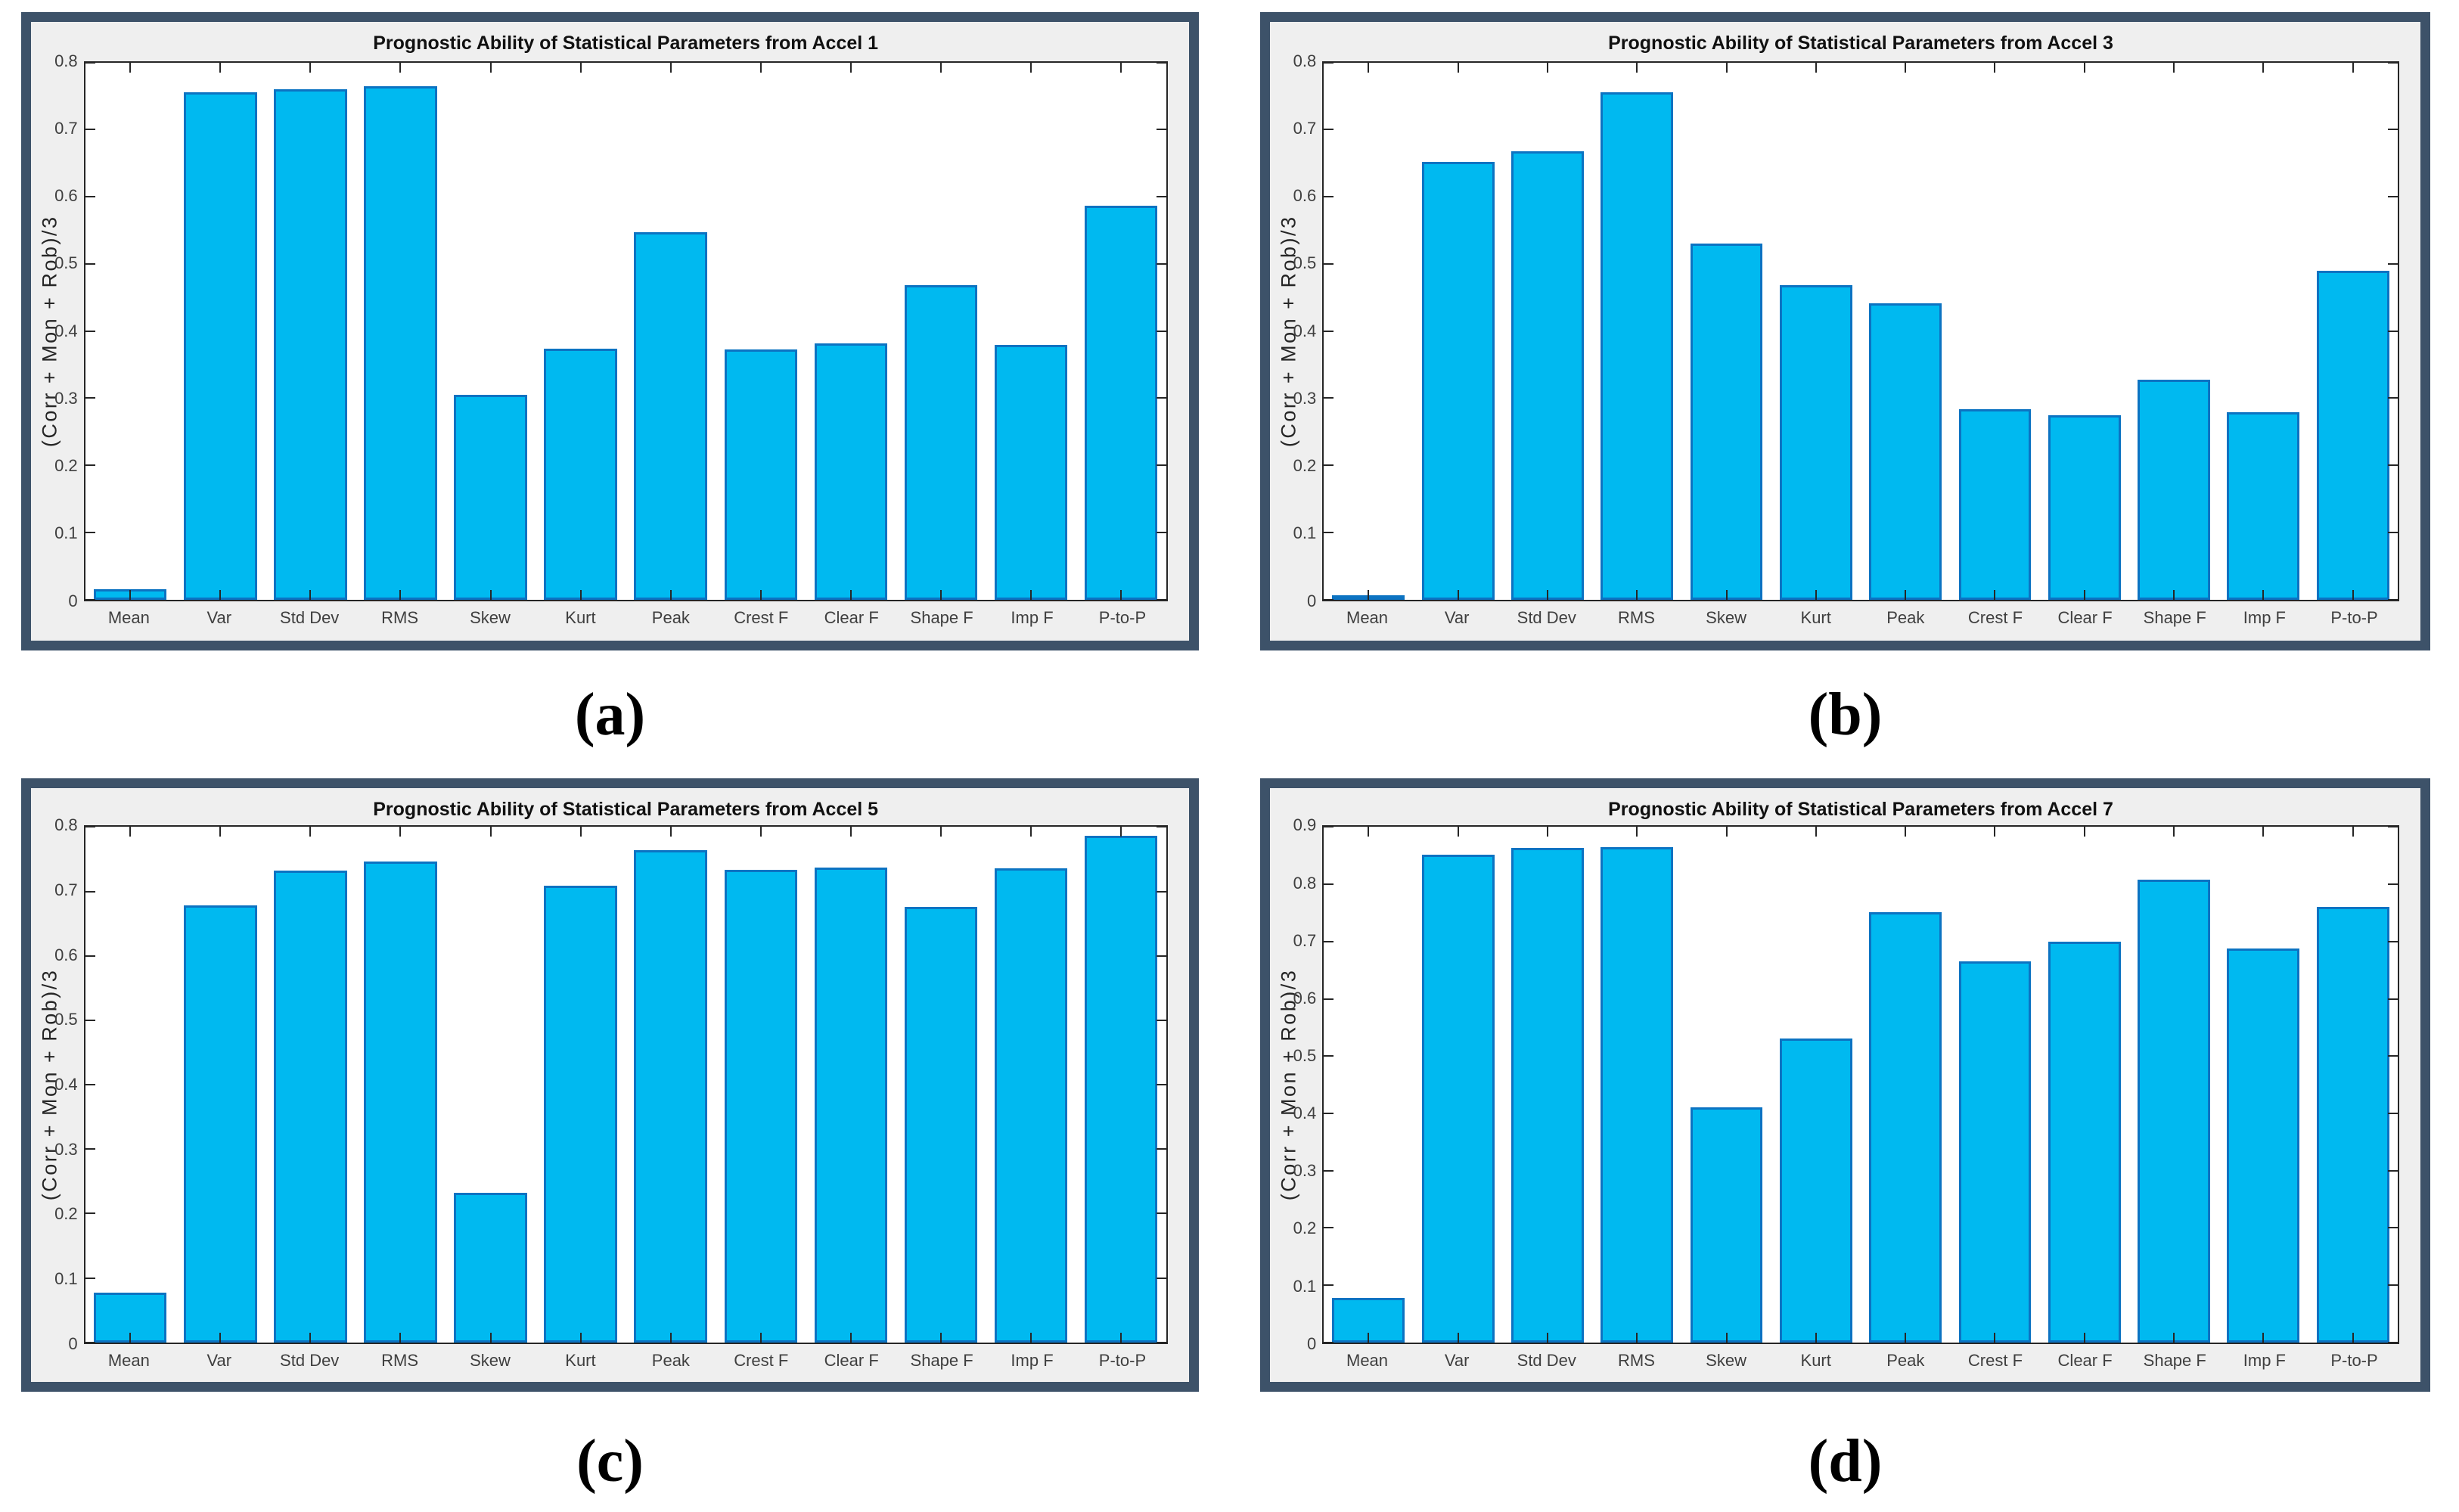 The width and height of the screenshot is (2459, 1512). Describe the element at coordinates (610, 1461) in the screenshot. I see `caption-c: (c)` at that location.